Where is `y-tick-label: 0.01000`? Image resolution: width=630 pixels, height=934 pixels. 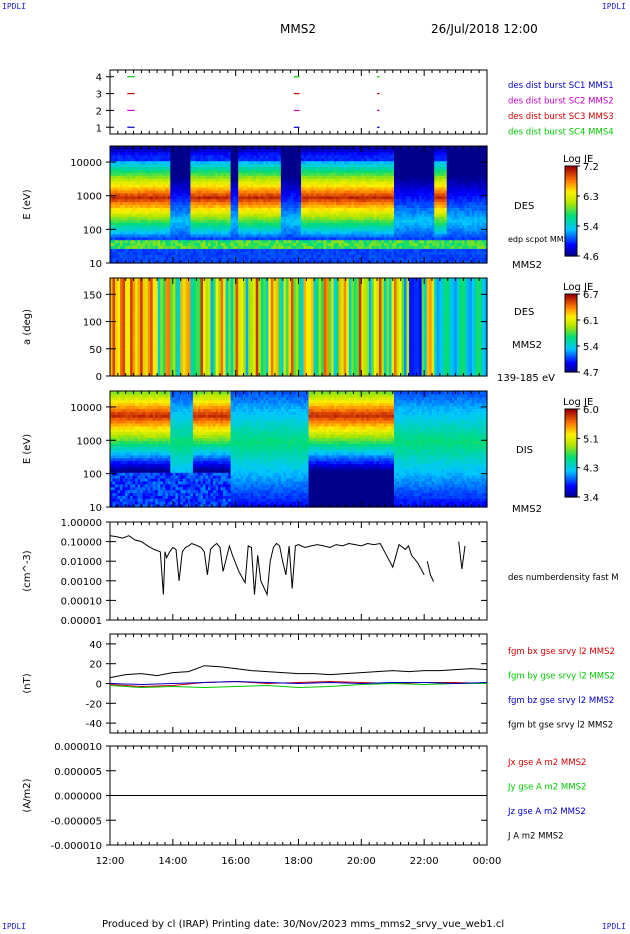 y-tick-label: 0.01000 is located at coordinates (81, 562).